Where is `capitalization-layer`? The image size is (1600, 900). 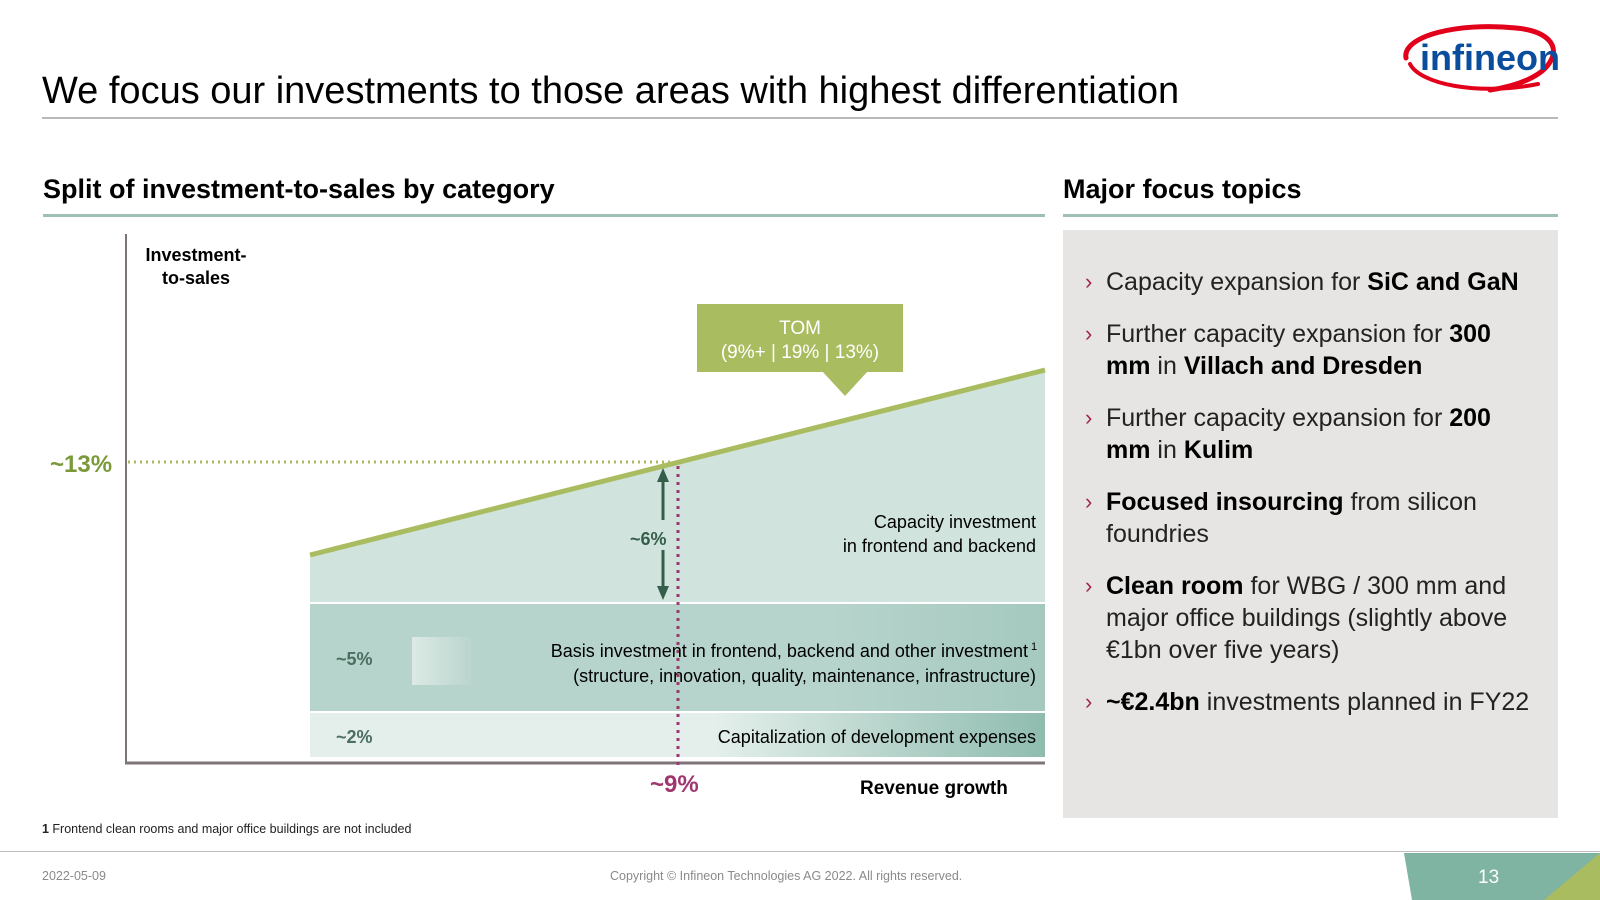 capitalization-layer is located at coordinates (677, 735).